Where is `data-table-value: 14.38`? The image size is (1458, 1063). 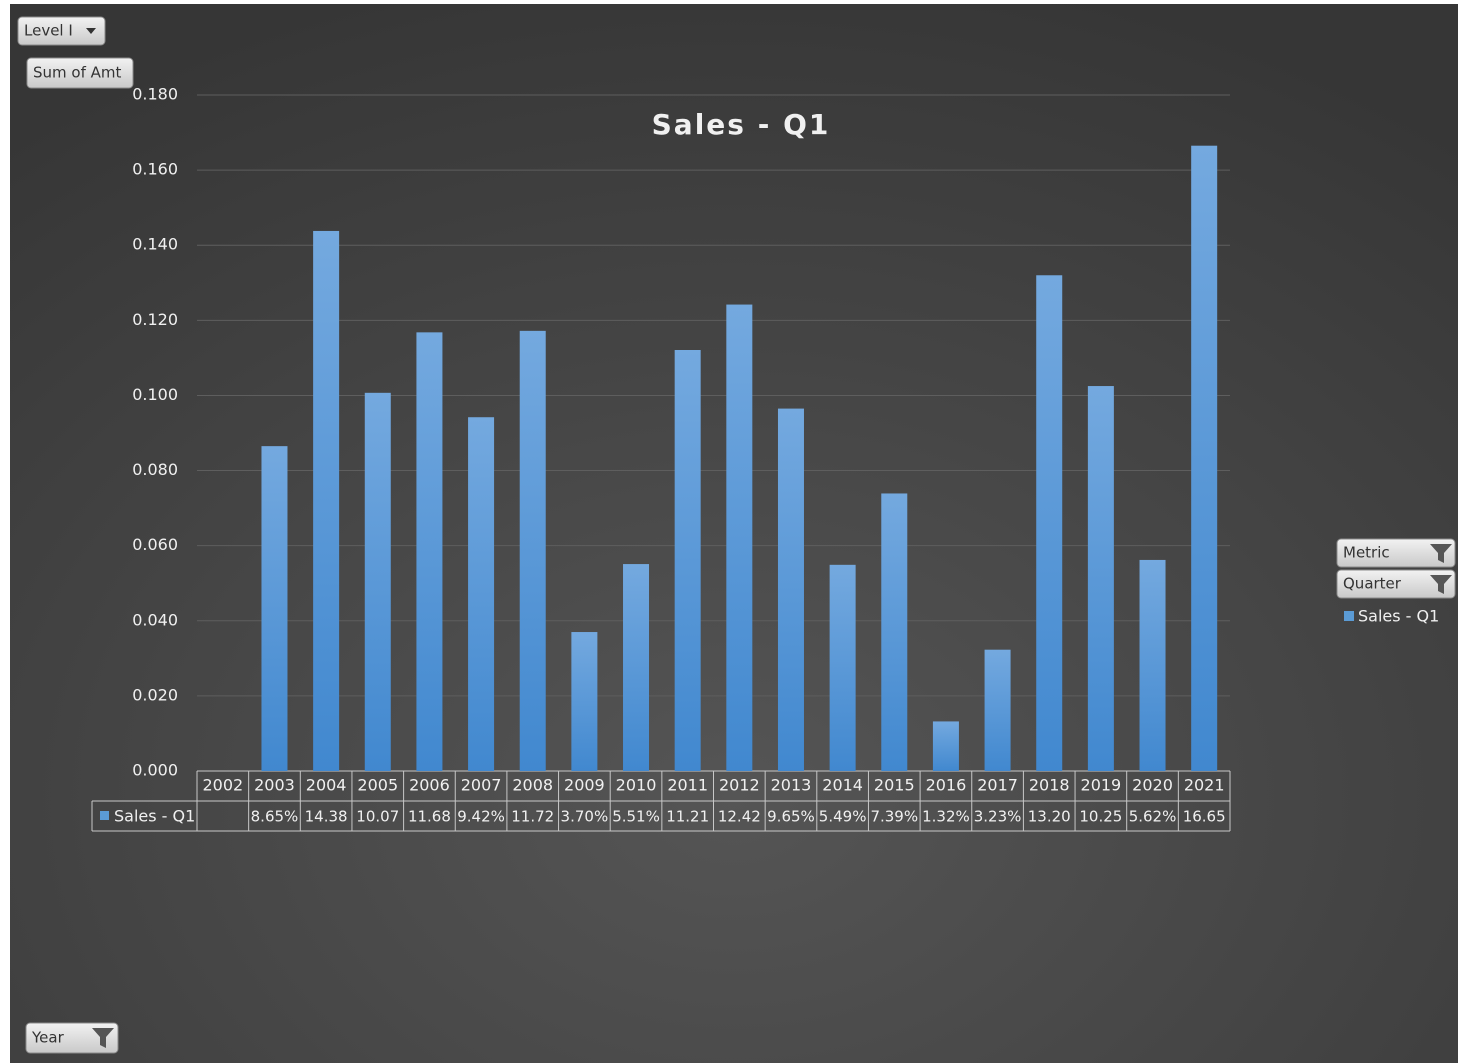 data-table-value: 14.38 is located at coordinates (326, 817).